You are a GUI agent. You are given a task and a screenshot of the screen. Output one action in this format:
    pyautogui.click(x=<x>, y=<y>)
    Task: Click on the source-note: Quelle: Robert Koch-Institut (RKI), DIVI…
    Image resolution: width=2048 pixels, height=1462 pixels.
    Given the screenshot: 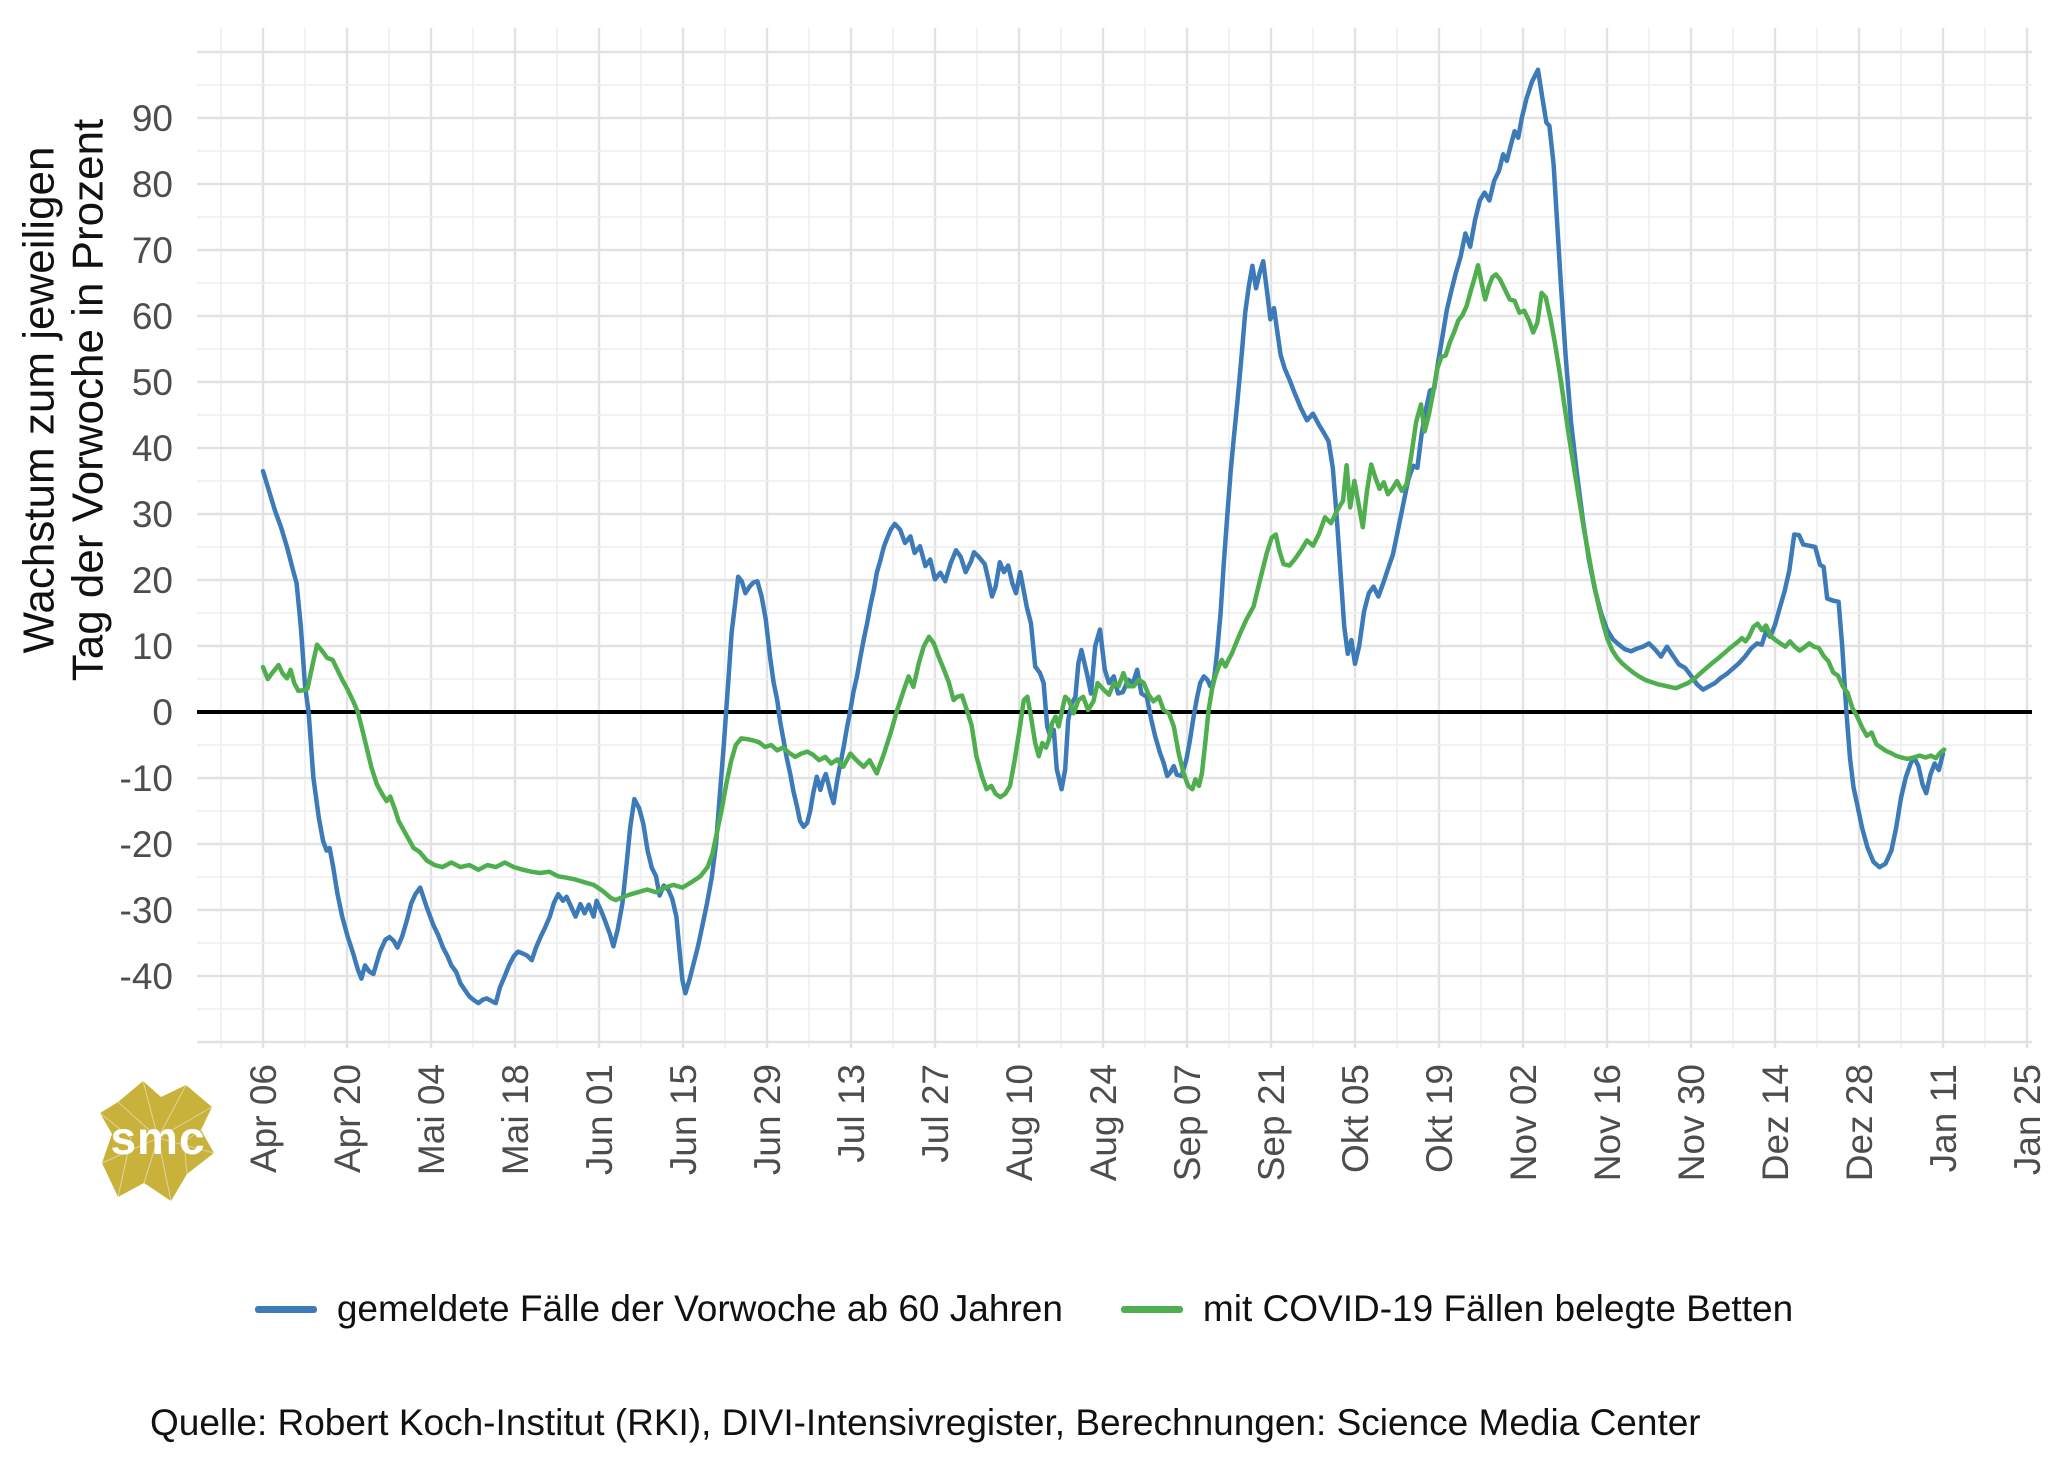 What is the action you would take?
    pyautogui.click(x=925, y=1422)
    